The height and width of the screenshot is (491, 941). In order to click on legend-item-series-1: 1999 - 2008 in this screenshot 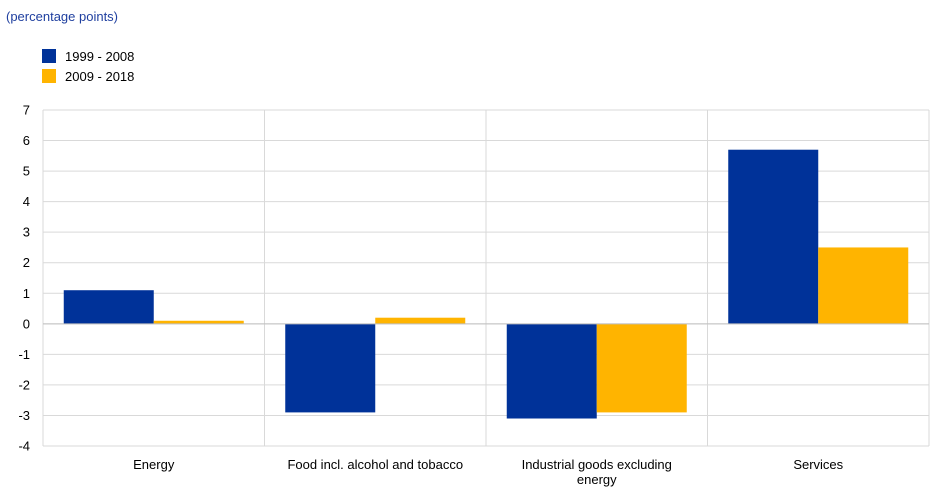, I will do `click(88, 56)`.